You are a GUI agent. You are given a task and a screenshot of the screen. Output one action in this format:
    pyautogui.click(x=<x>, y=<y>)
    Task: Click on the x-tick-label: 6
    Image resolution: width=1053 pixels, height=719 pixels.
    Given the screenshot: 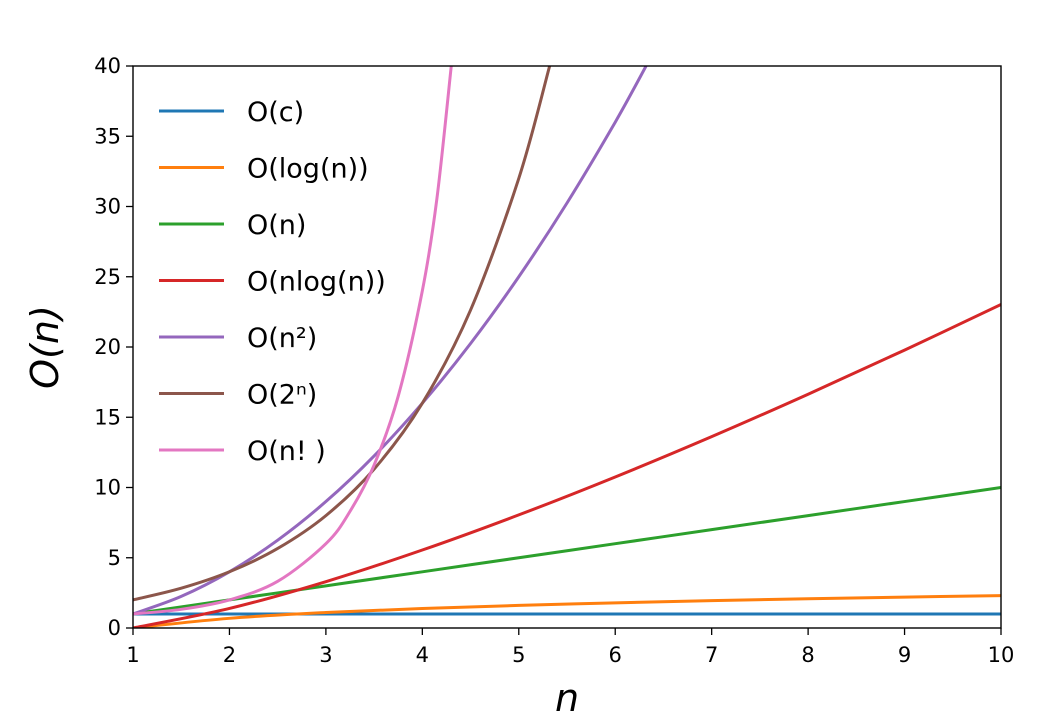 What is the action you would take?
    pyautogui.click(x=615, y=655)
    